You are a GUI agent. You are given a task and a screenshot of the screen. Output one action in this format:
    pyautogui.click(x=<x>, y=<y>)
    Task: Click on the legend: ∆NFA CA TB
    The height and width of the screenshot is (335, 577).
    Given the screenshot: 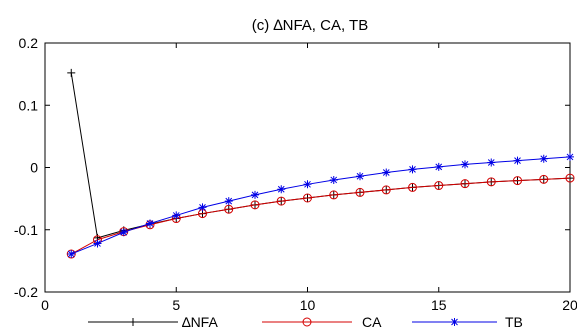 What is the action you would take?
    pyautogui.click(x=305, y=322)
    